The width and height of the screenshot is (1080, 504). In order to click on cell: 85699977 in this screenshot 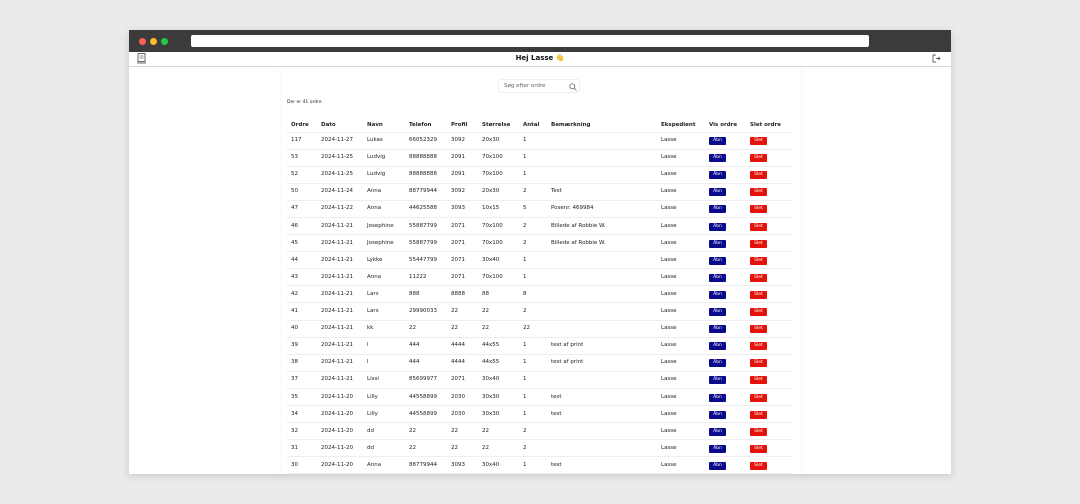, I will do `click(423, 379)`.